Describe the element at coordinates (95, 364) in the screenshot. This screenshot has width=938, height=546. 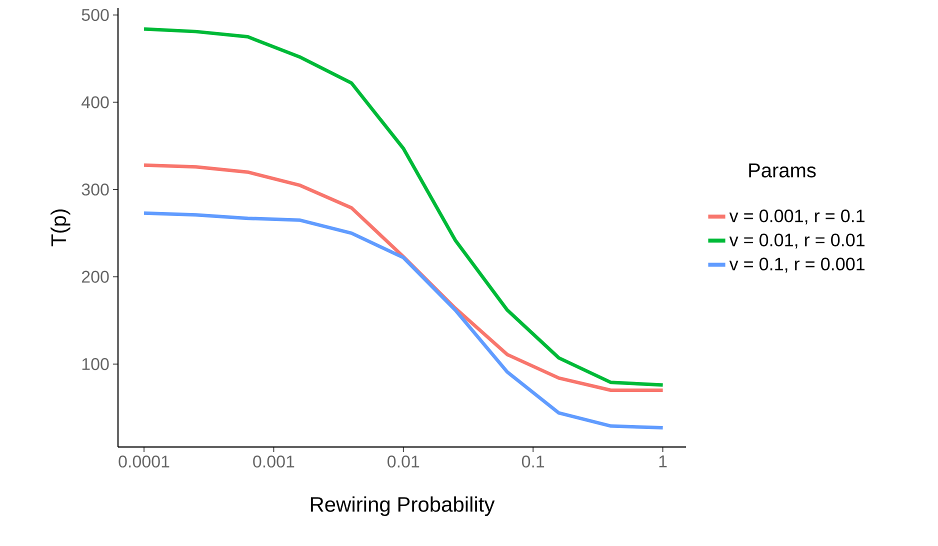
I see `y-tick-label: 100` at that location.